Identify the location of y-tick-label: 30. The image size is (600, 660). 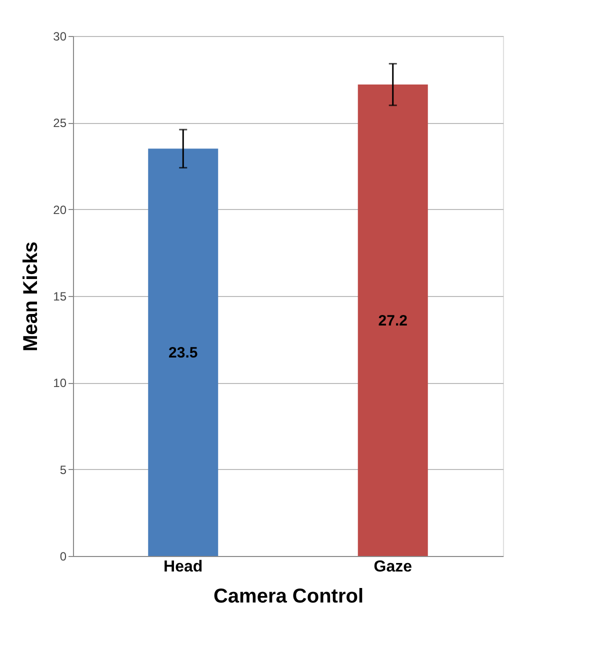
(60, 37).